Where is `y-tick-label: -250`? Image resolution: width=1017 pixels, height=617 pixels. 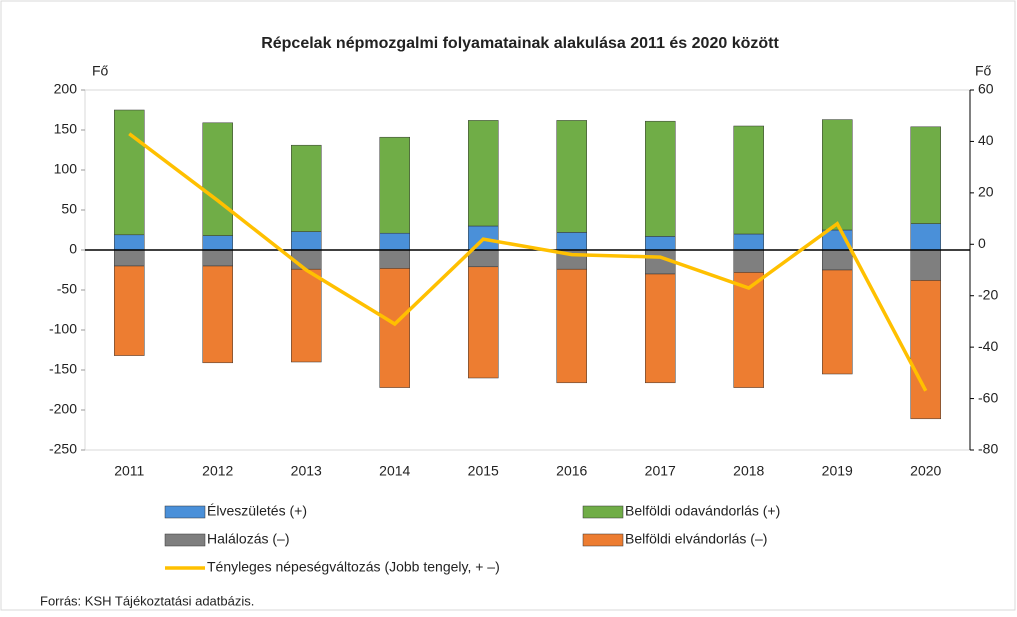 y-tick-label: -250 is located at coordinates (63, 449).